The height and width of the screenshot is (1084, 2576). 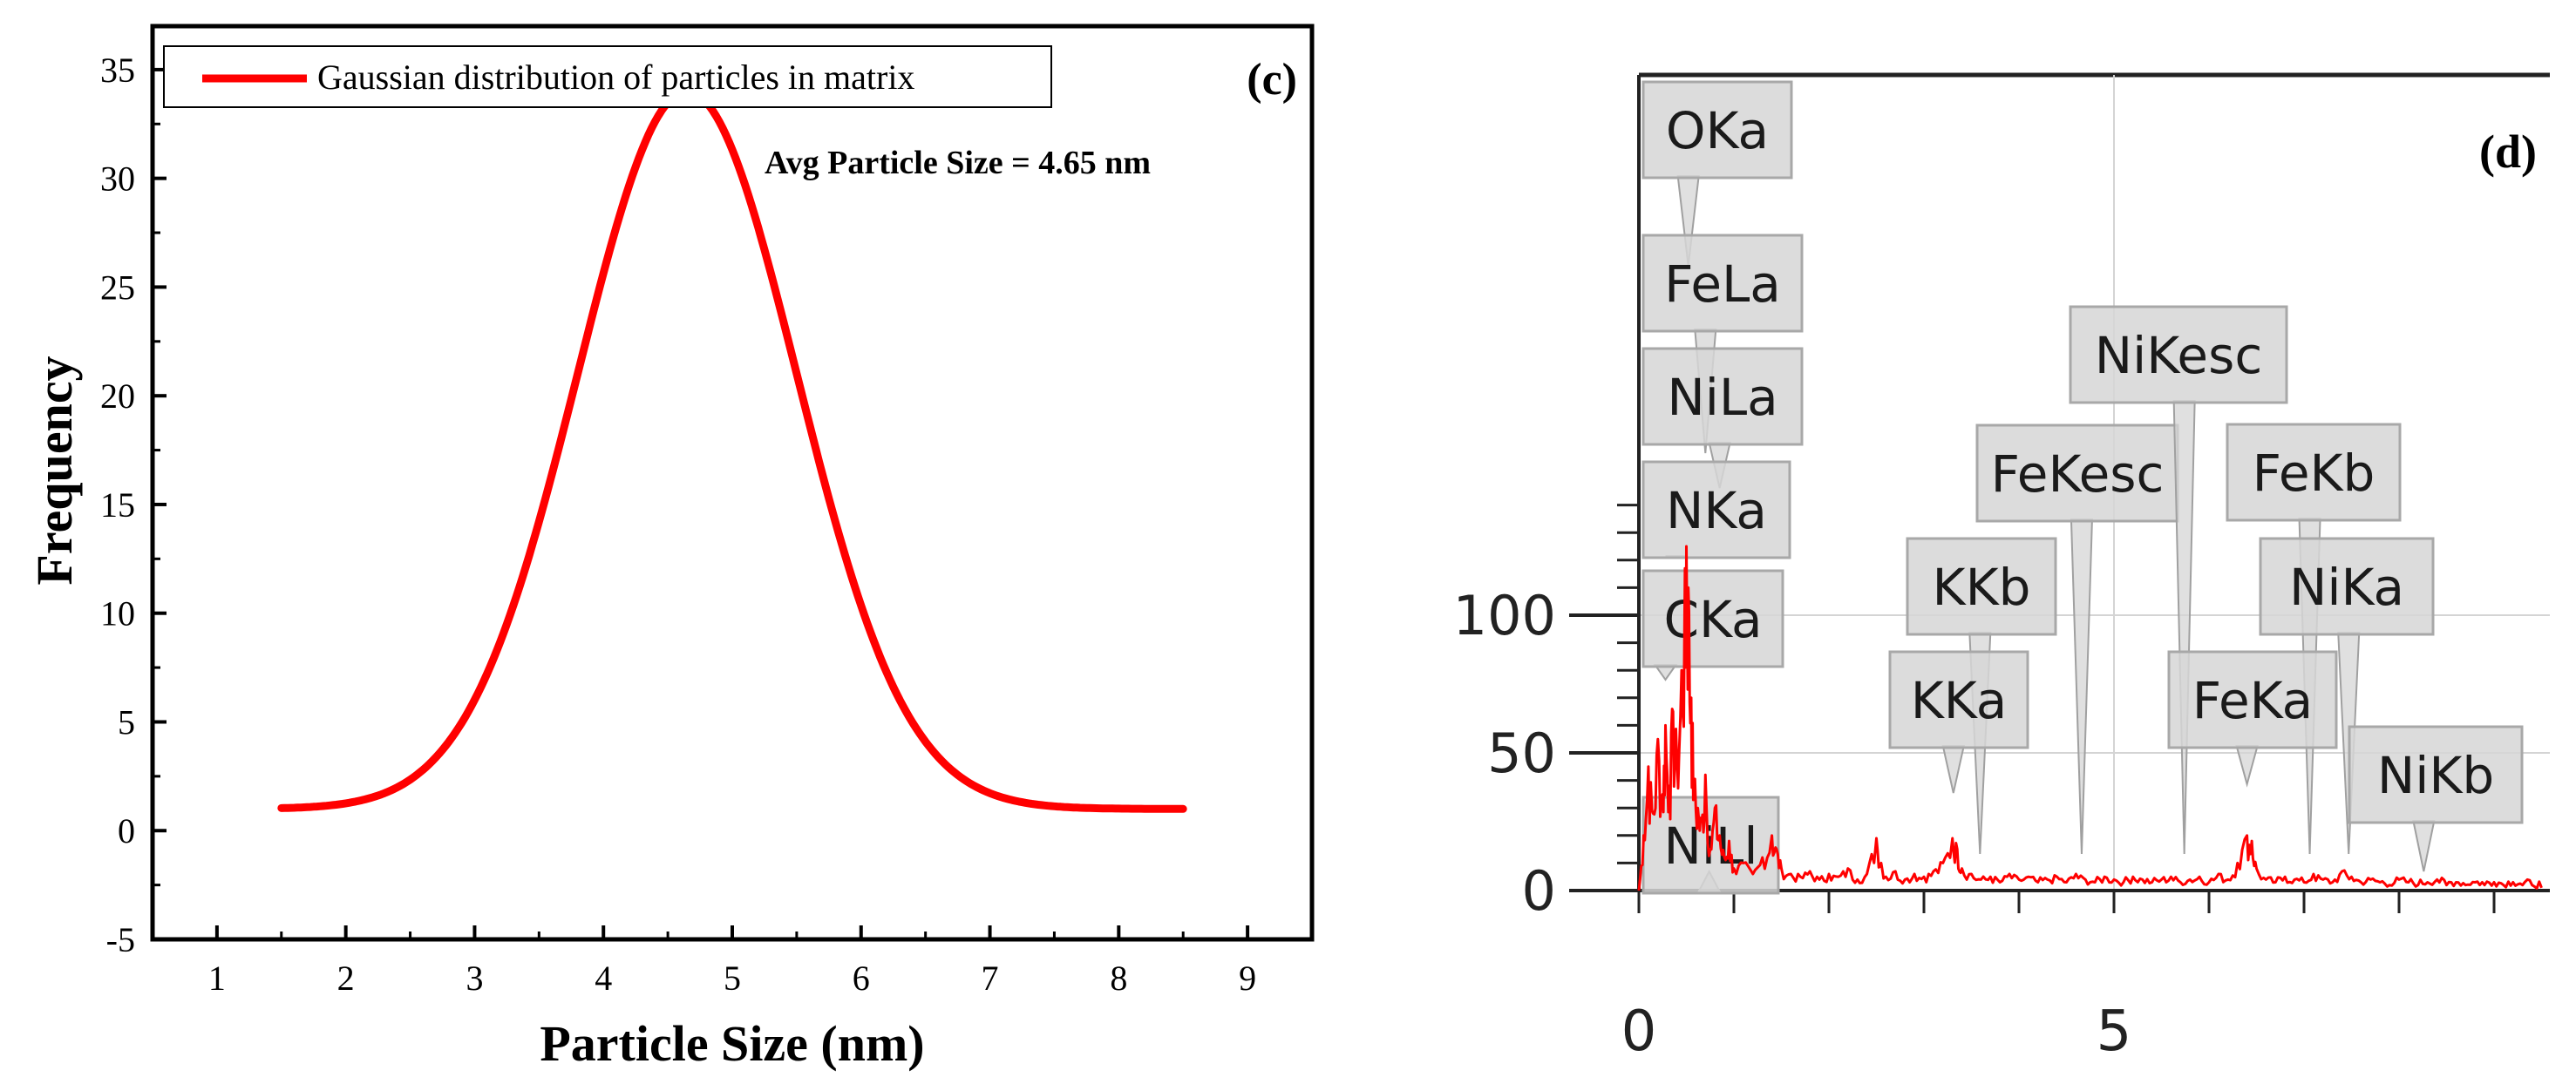 I want to click on x-tick-label-c: 2, so click(x=346, y=978).